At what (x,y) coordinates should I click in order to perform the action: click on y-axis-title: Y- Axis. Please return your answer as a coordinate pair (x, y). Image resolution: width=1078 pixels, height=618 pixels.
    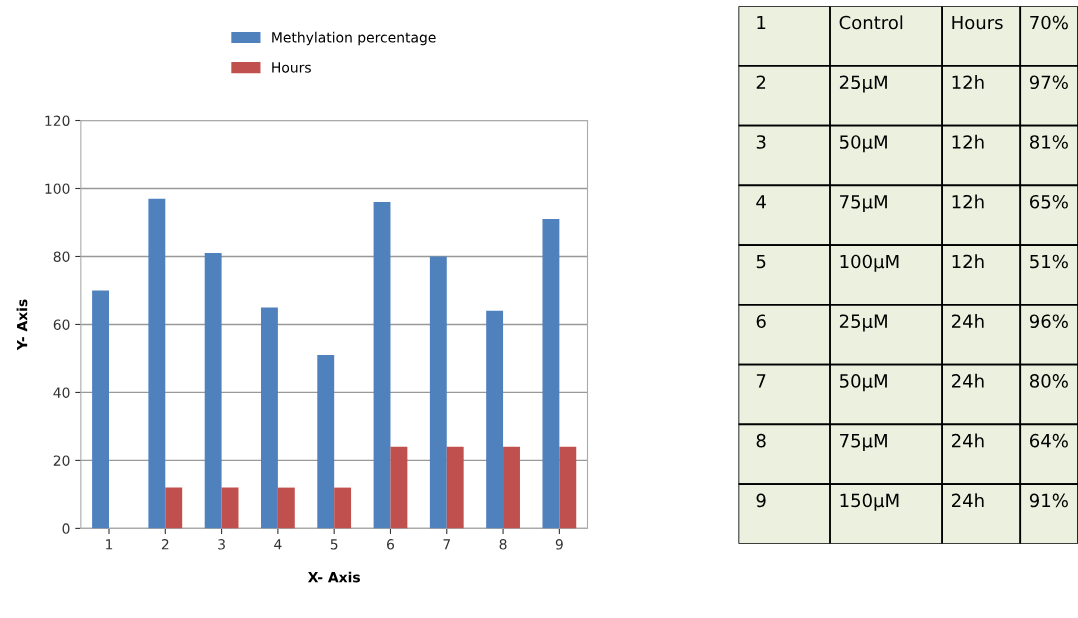
    Looking at the image, I should click on (22, 325).